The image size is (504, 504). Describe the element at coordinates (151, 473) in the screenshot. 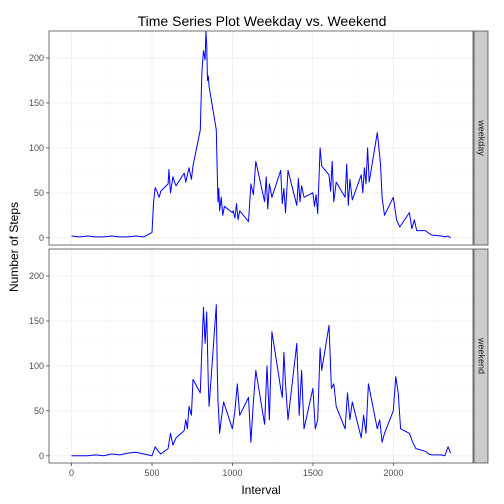

I see `x-tick-label: 500` at that location.